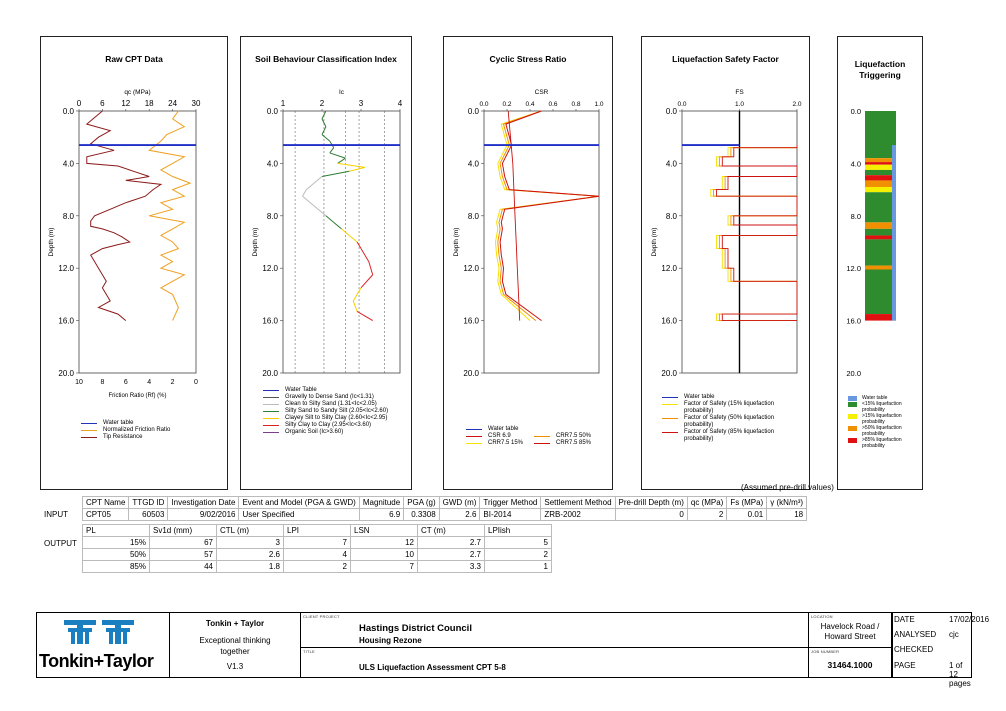  Describe the element at coordinates (99, 632) in the screenshot. I see `tt-logo-icon` at that location.